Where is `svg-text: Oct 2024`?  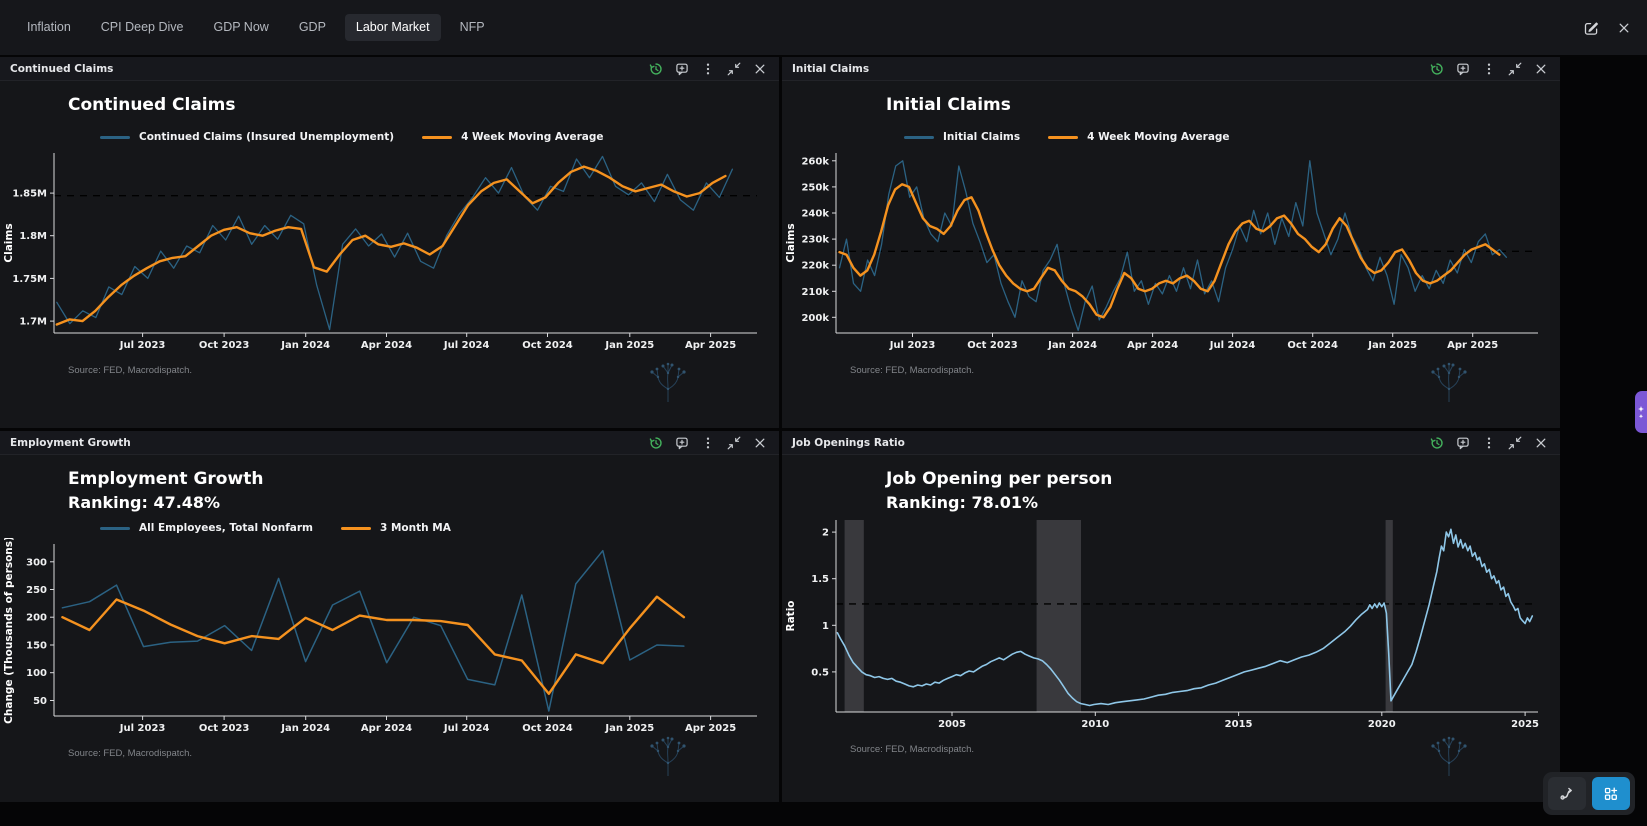 svg-text: Oct 2024 is located at coordinates (547, 728).